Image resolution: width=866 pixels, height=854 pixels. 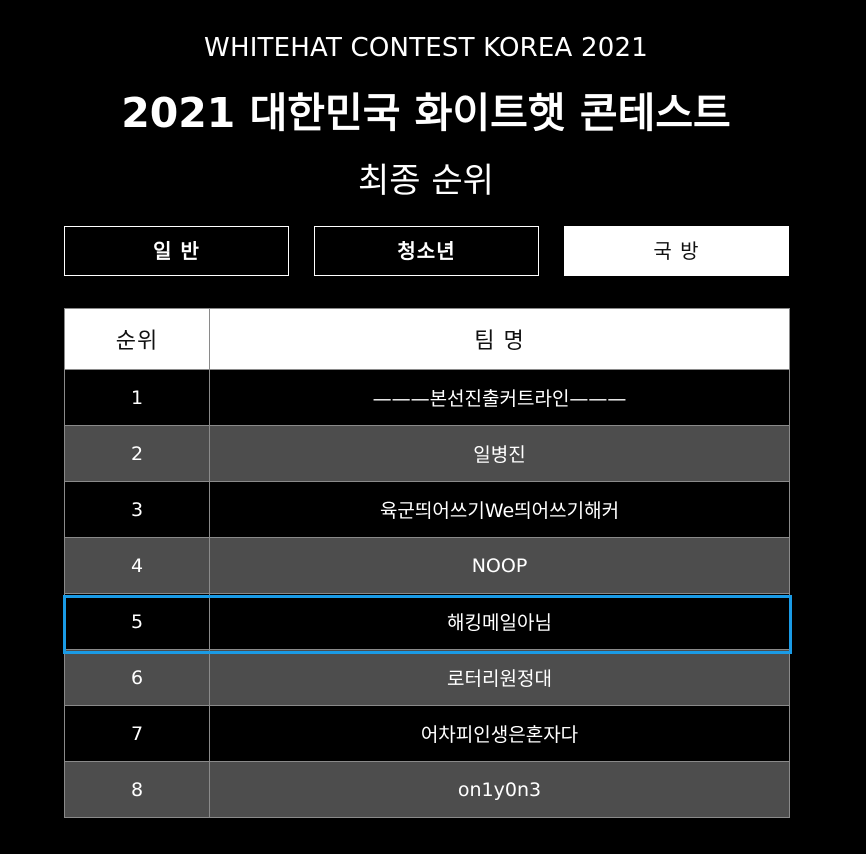 What do you see at coordinates (137, 509) in the screenshot?
I see `rank-cell: 3` at bounding box center [137, 509].